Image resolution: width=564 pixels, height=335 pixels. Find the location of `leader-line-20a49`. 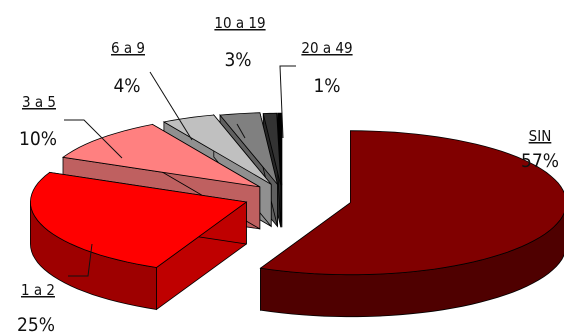

leader-line-20a49 is located at coordinates (287, 102).